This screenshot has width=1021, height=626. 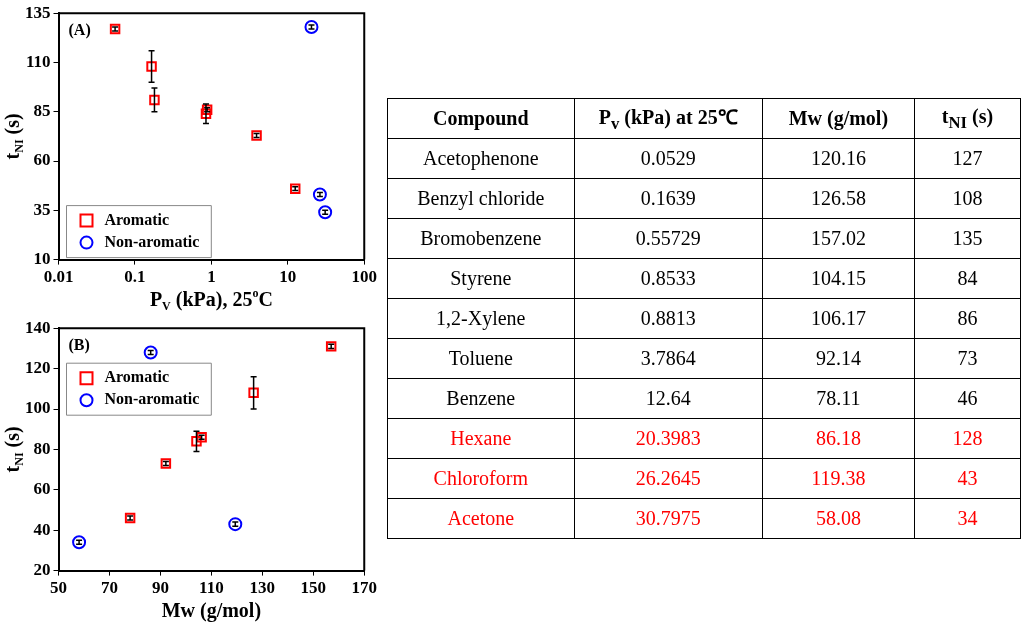 What do you see at coordinates (481, 198) in the screenshot?
I see `text: Benzyl chloride` at bounding box center [481, 198].